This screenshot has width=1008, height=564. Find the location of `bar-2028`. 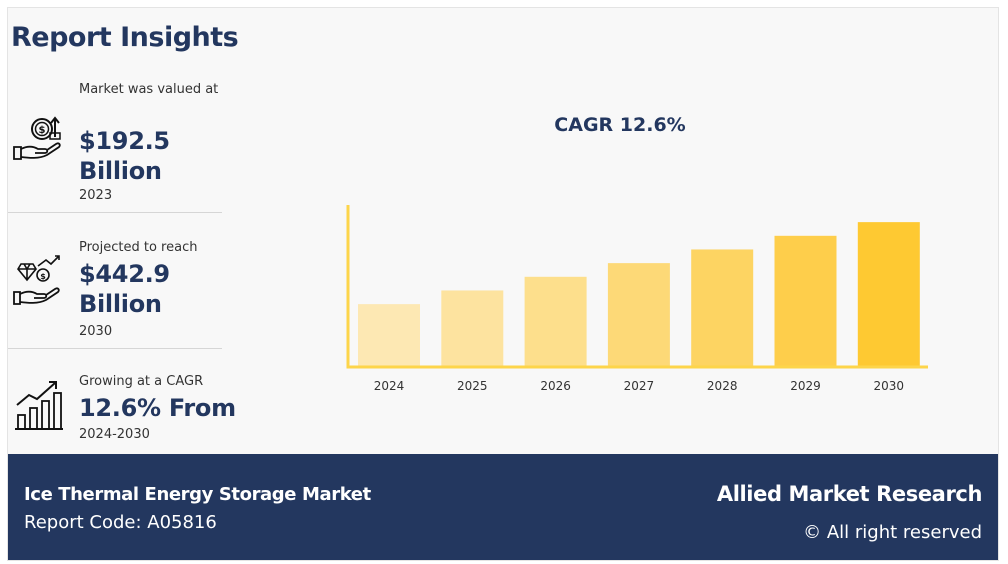

bar-2028 is located at coordinates (722, 308).